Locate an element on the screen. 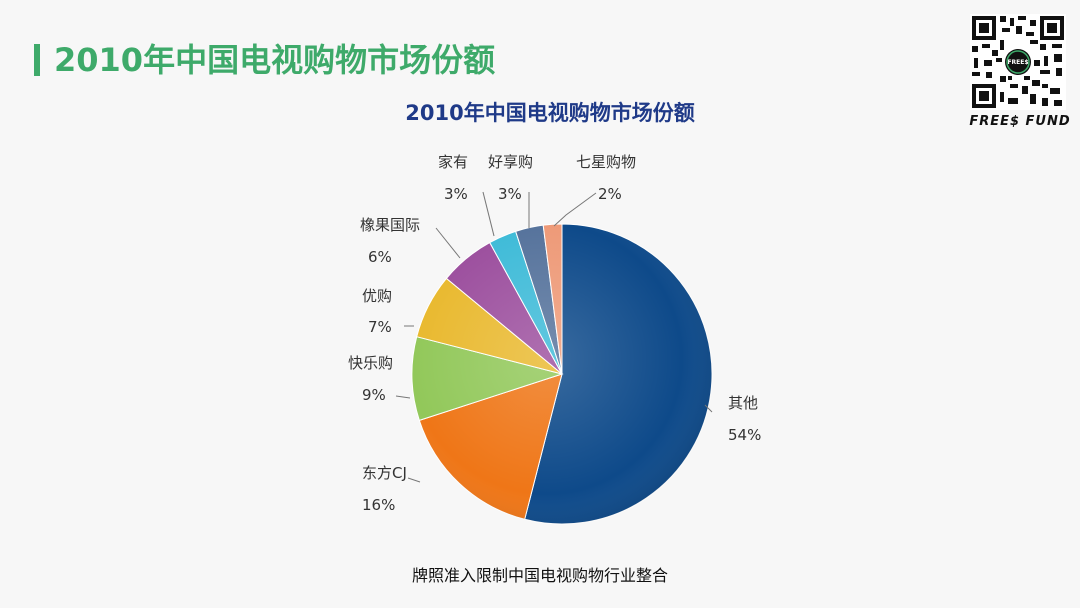 The height and width of the screenshot is (608, 1080). slice-label-7: 七星购物 is located at coordinates (606, 162).